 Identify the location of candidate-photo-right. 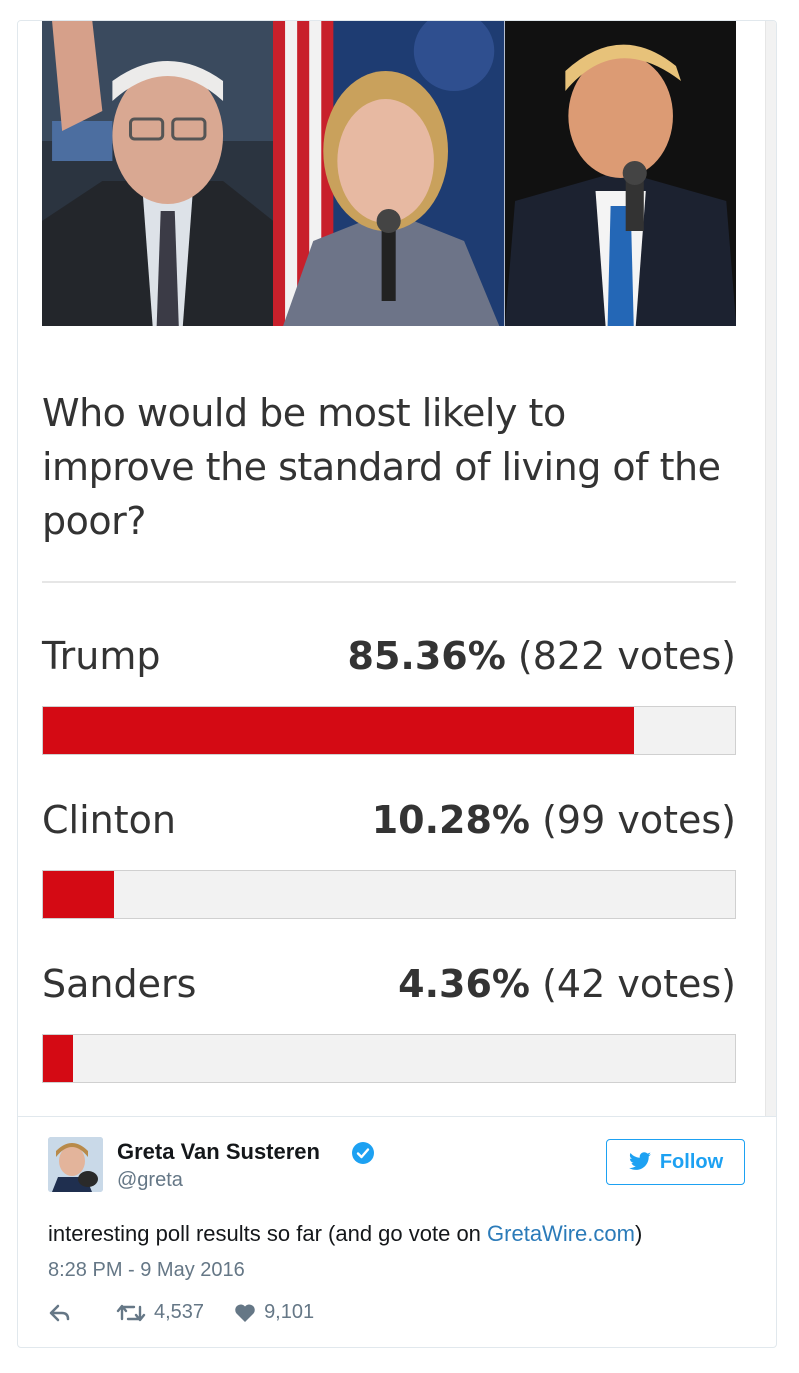
(620, 173).